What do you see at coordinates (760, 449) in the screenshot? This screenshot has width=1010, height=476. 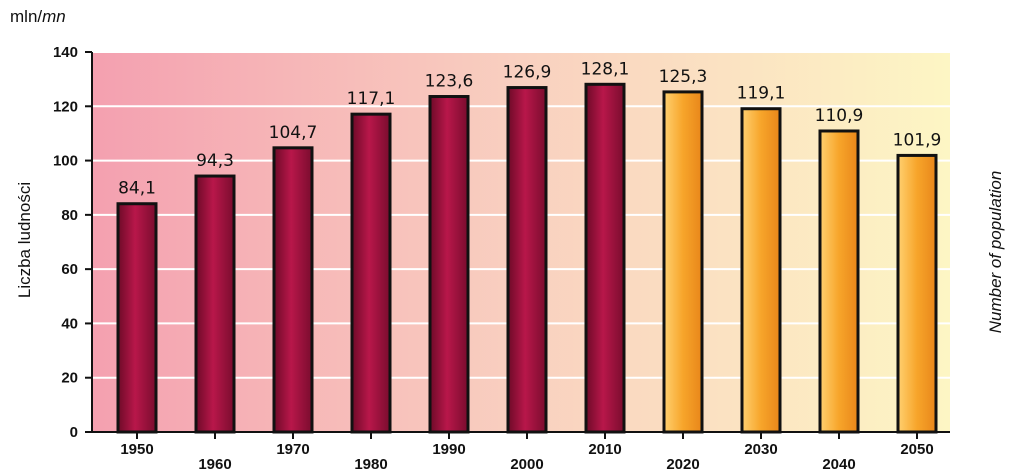 I see `x-tick-label-2030: 2030` at bounding box center [760, 449].